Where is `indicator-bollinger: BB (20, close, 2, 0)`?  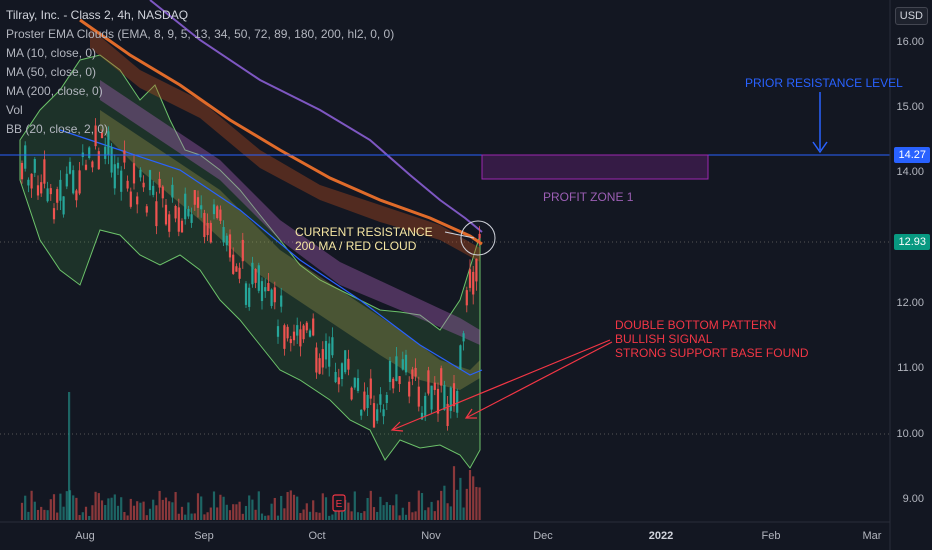 indicator-bollinger: BB (20, close, 2, 0) is located at coordinates (57, 129).